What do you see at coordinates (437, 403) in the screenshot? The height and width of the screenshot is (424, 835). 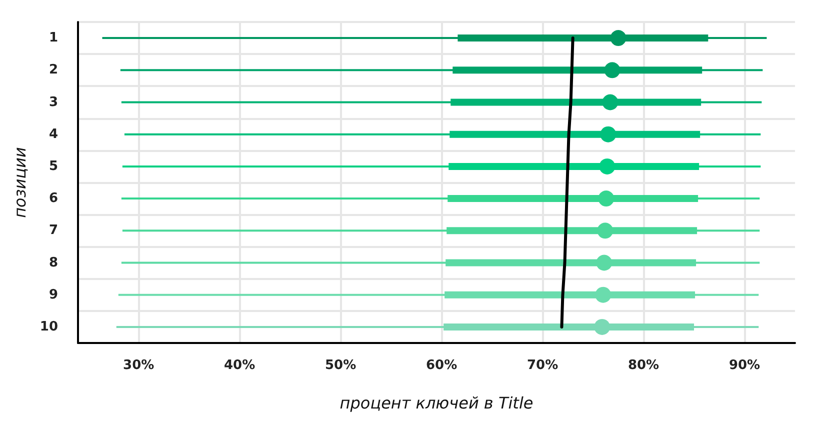 I see `x-axis-title: процент ключей в Title` at bounding box center [437, 403].